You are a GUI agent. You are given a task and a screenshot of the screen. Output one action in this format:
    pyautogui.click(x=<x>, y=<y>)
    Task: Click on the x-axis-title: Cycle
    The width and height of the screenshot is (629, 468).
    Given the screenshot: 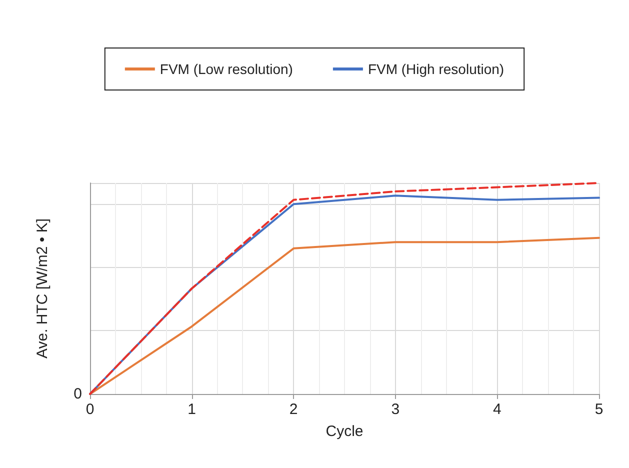 What is the action you would take?
    pyautogui.click(x=345, y=431)
    